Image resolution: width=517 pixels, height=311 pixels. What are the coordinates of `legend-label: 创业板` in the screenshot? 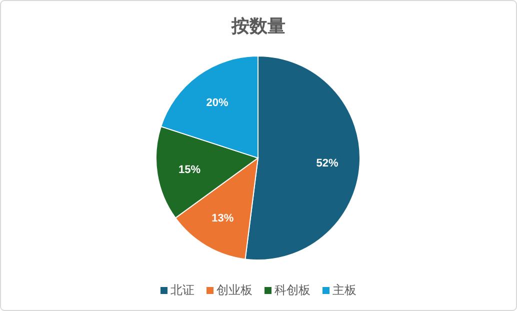 It's located at (234, 290).